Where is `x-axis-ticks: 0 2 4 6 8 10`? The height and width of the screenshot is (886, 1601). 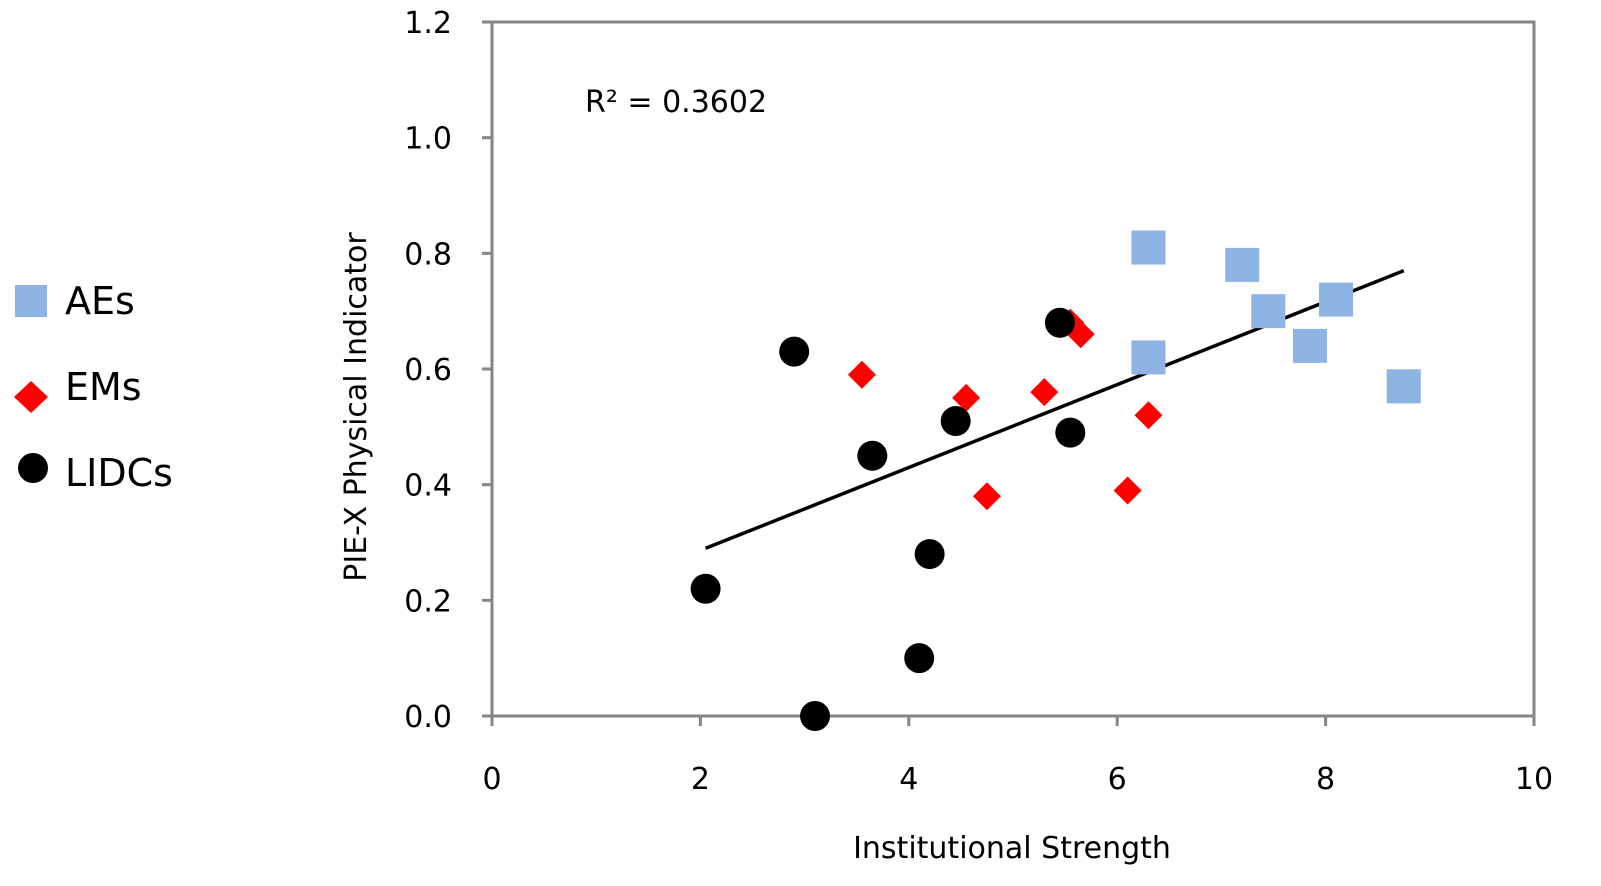 x-axis-ticks: 0 2 4 6 8 10 is located at coordinates (1017, 756).